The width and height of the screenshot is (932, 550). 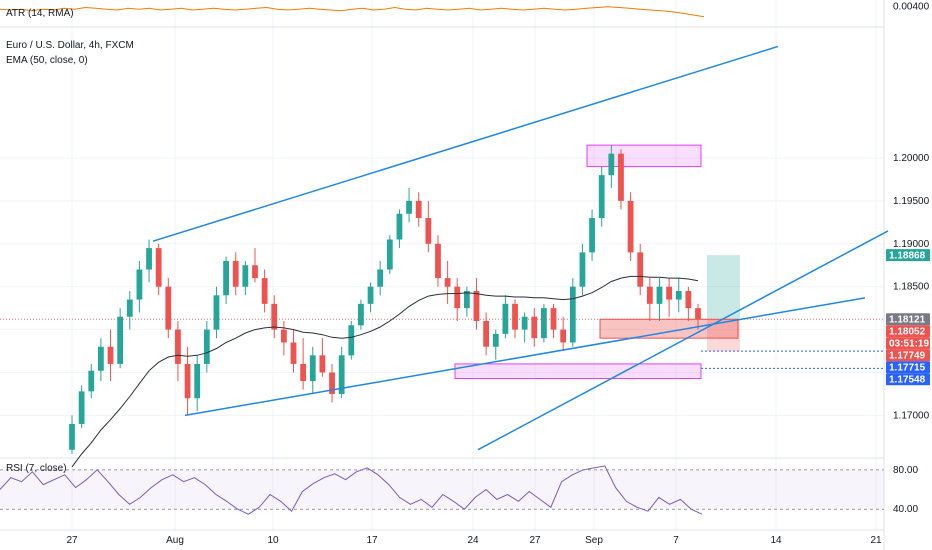 What do you see at coordinates (876, 540) in the screenshot?
I see `time-tick-label: 21` at bounding box center [876, 540].